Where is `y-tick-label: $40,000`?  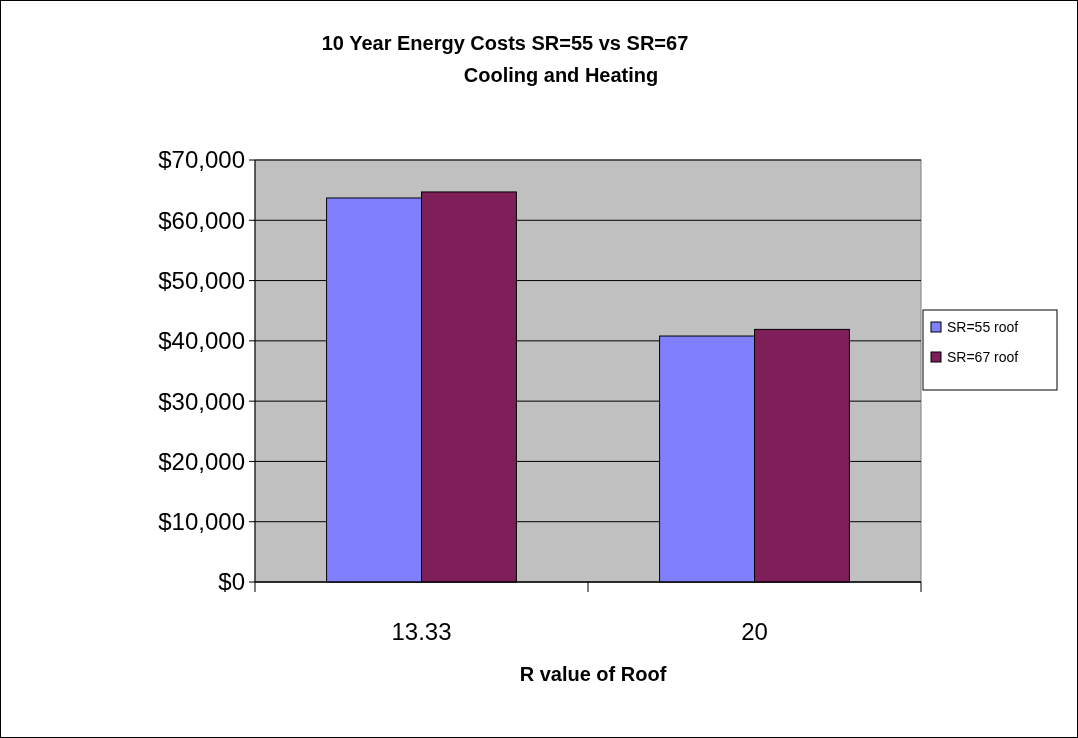
y-tick-label: $40,000 is located at coordinates (201, 341).